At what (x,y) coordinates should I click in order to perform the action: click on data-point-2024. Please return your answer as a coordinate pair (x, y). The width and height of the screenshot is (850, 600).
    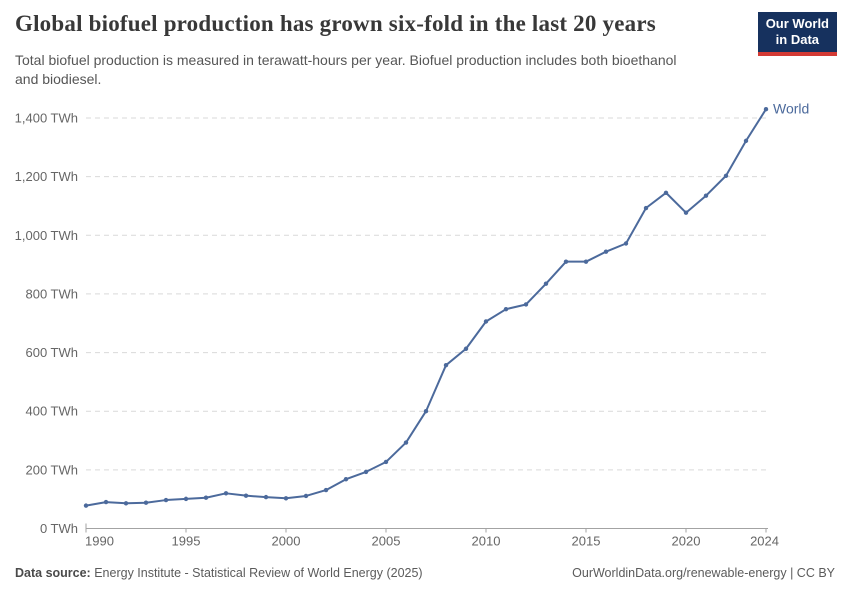
    Looking at the image, I should click on (766, 109).